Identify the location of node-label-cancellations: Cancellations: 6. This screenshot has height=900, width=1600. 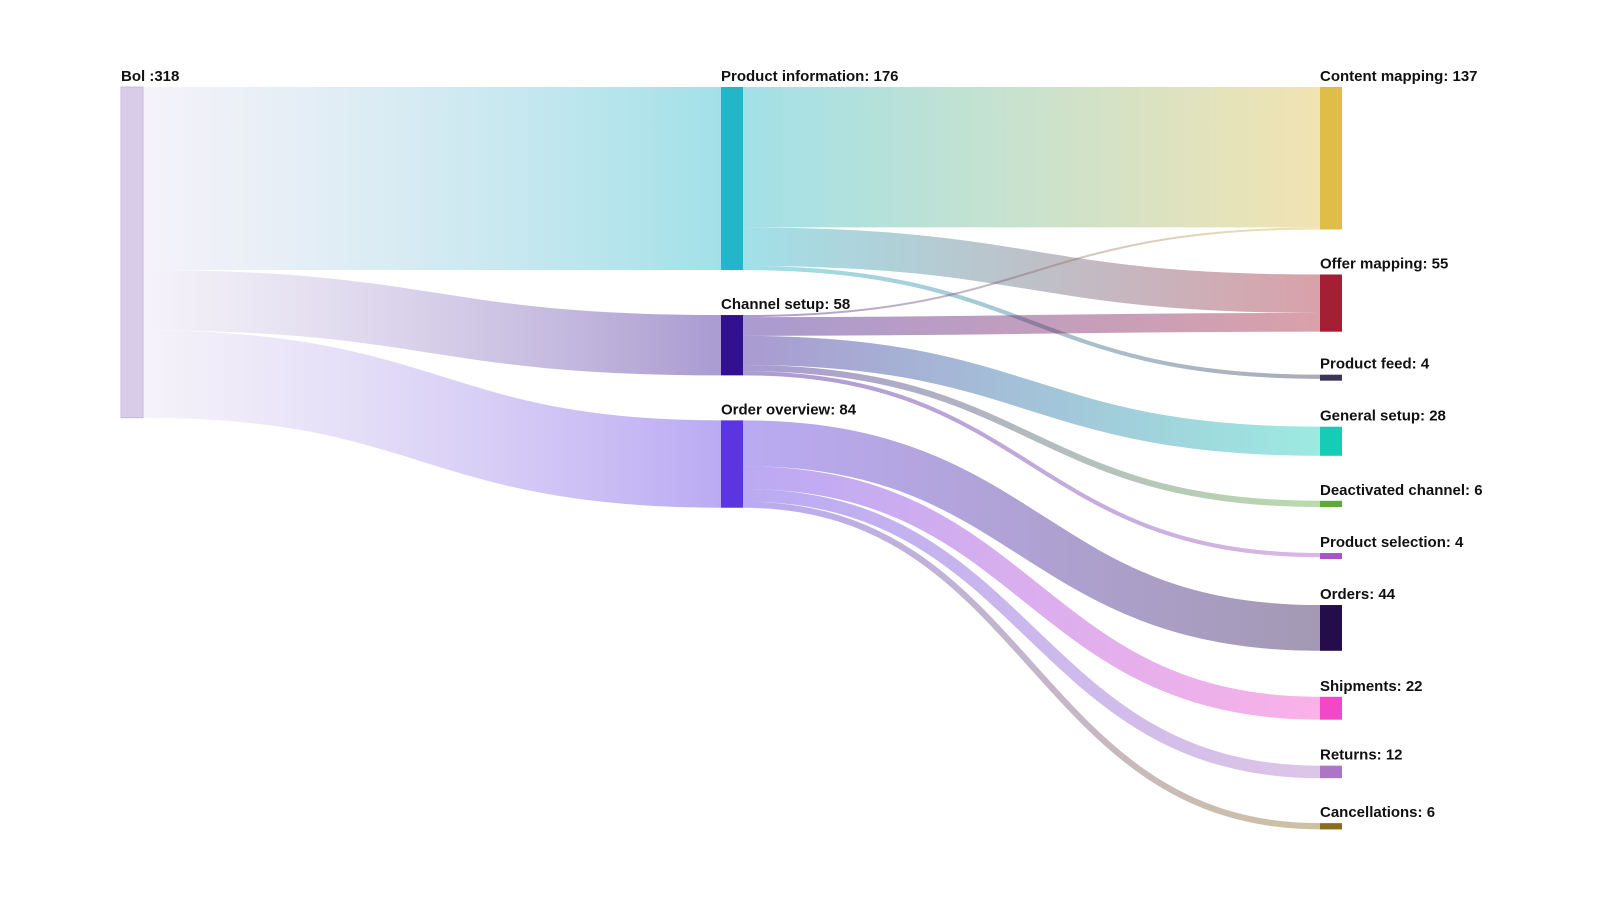
(1377, 812).